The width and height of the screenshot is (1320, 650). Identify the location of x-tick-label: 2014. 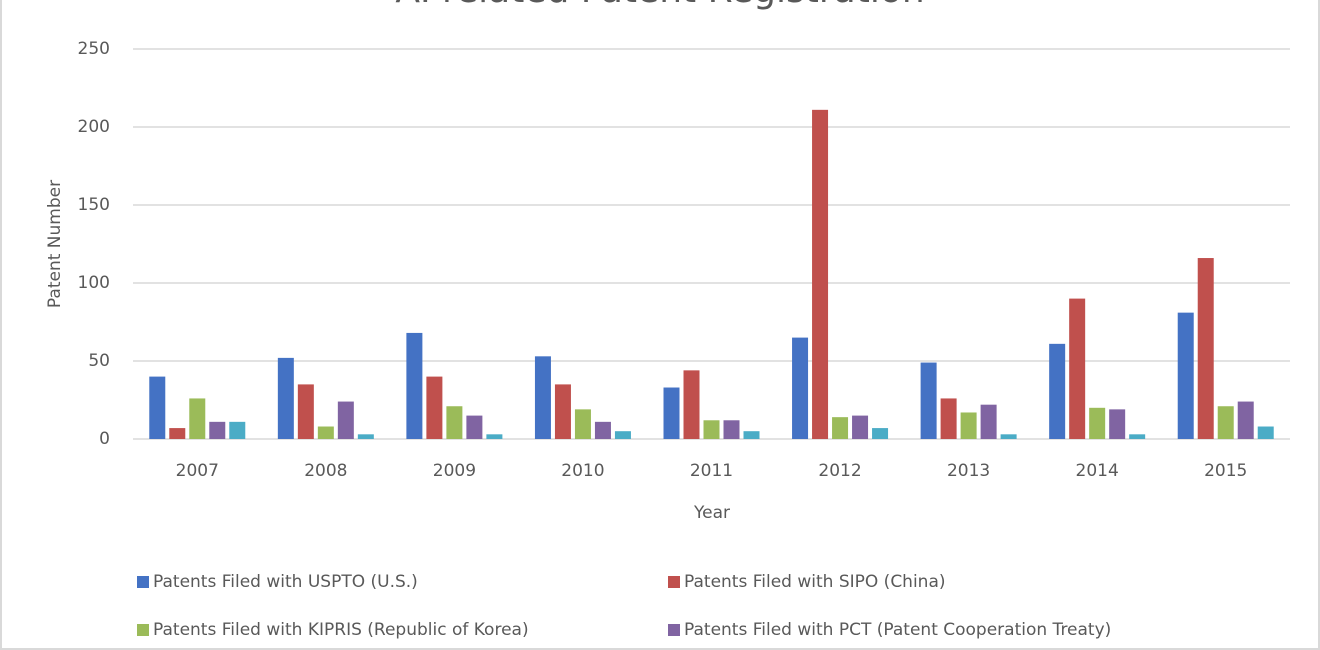
(1097, 471).